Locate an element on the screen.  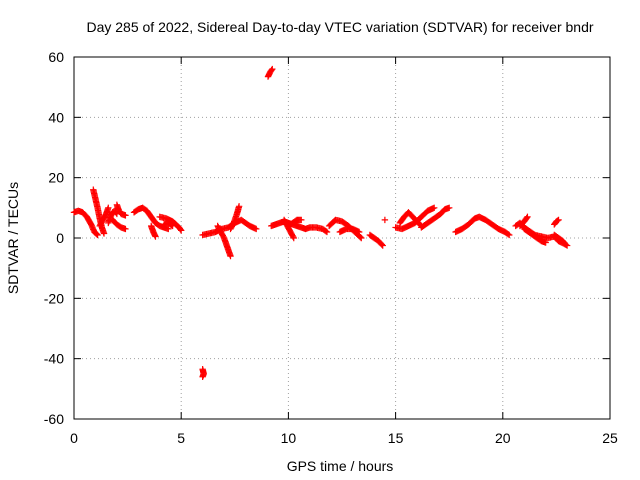
y-tick-label: -20 is located at coordinates (54, 298).